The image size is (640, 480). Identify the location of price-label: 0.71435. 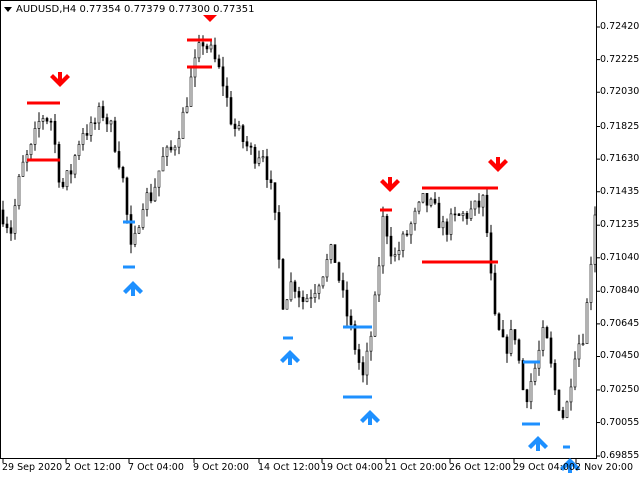
(620, 191).